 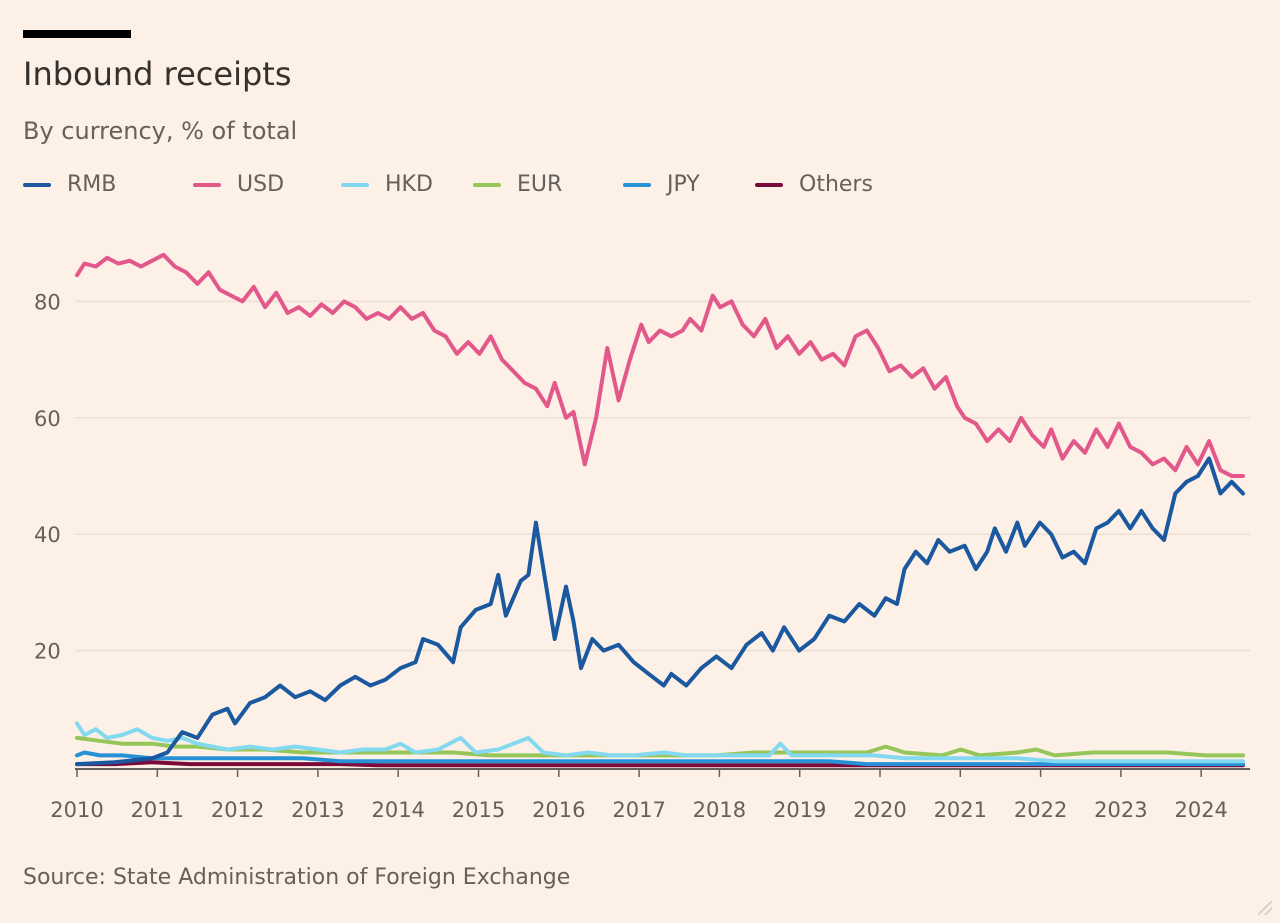 What do you see at coordinates (207, 184) in the screenshot?
I see `legend-swatch-usd` at bounding box center [207, 184].